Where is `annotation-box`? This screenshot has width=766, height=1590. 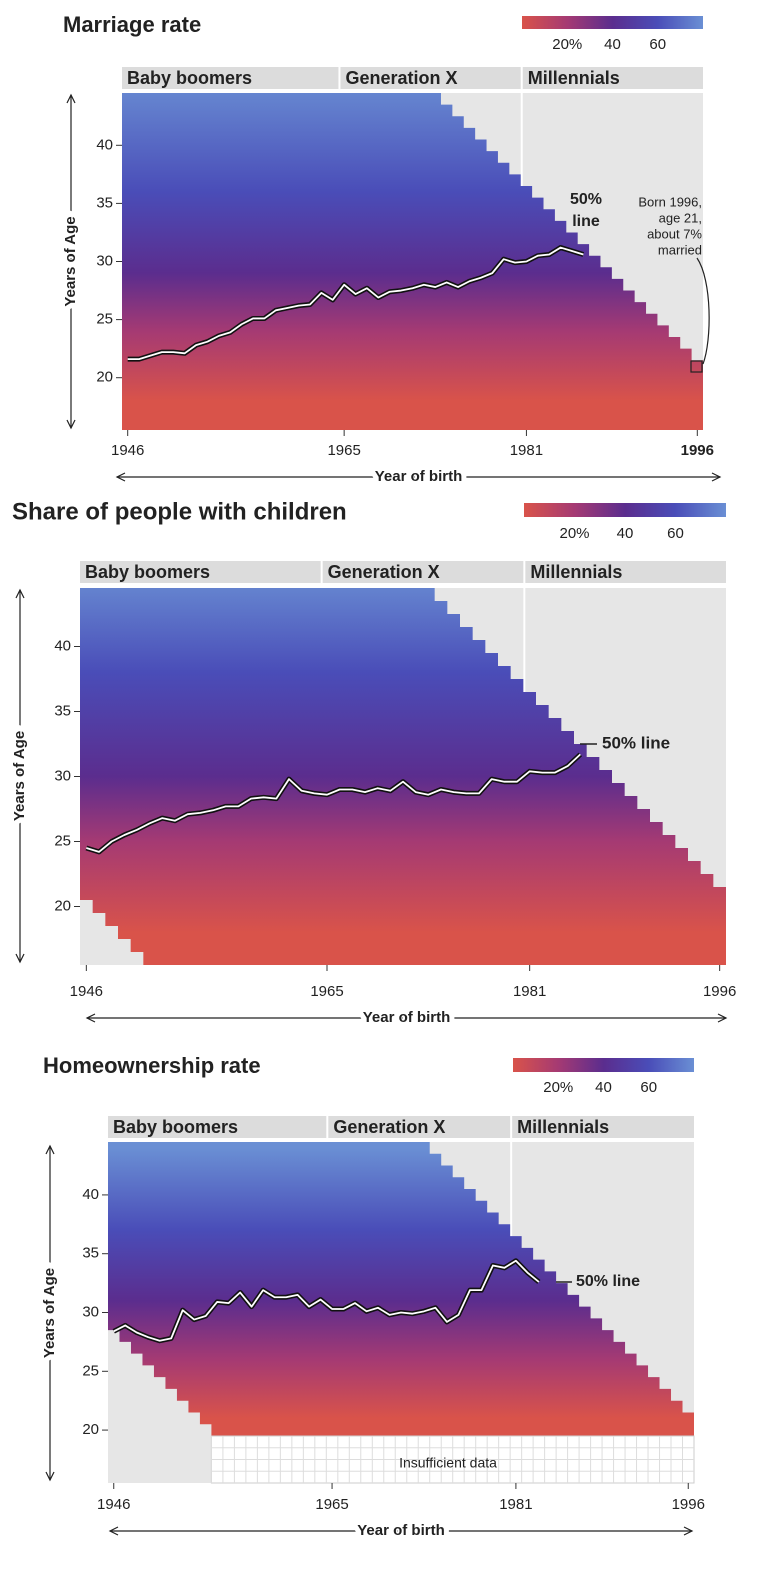
annotation-box is located at coordinates (696, 366).